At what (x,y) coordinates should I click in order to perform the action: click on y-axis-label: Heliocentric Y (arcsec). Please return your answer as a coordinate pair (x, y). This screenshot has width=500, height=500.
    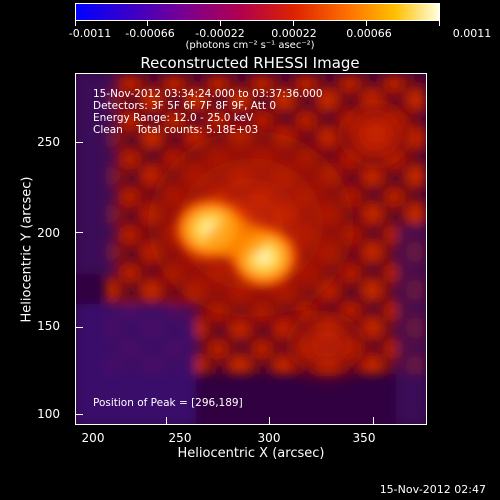
    Looking at the image, I should click on (27, 249).